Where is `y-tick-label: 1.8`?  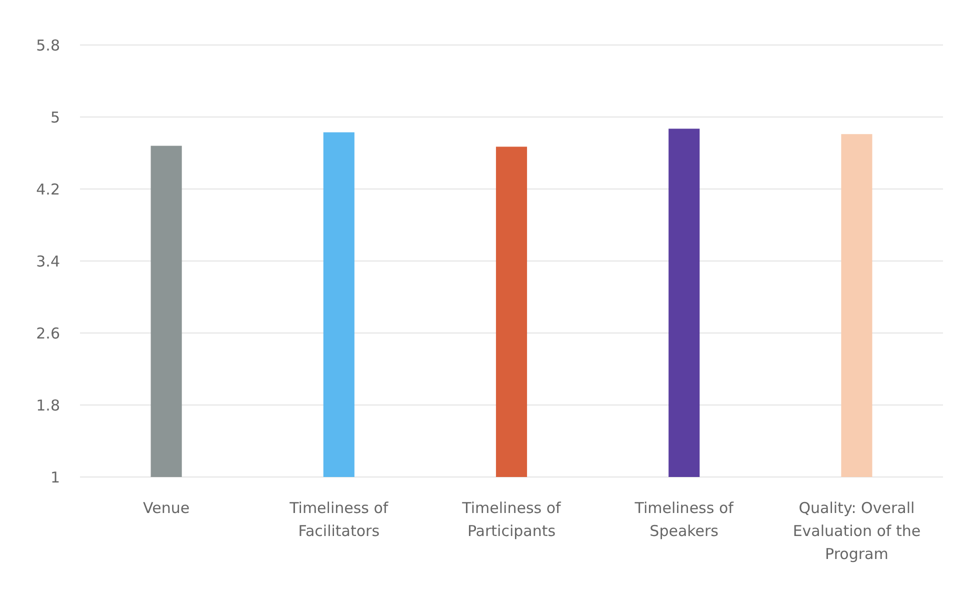 y-tick-label: 1.8 is located at coordinates (48, 405).